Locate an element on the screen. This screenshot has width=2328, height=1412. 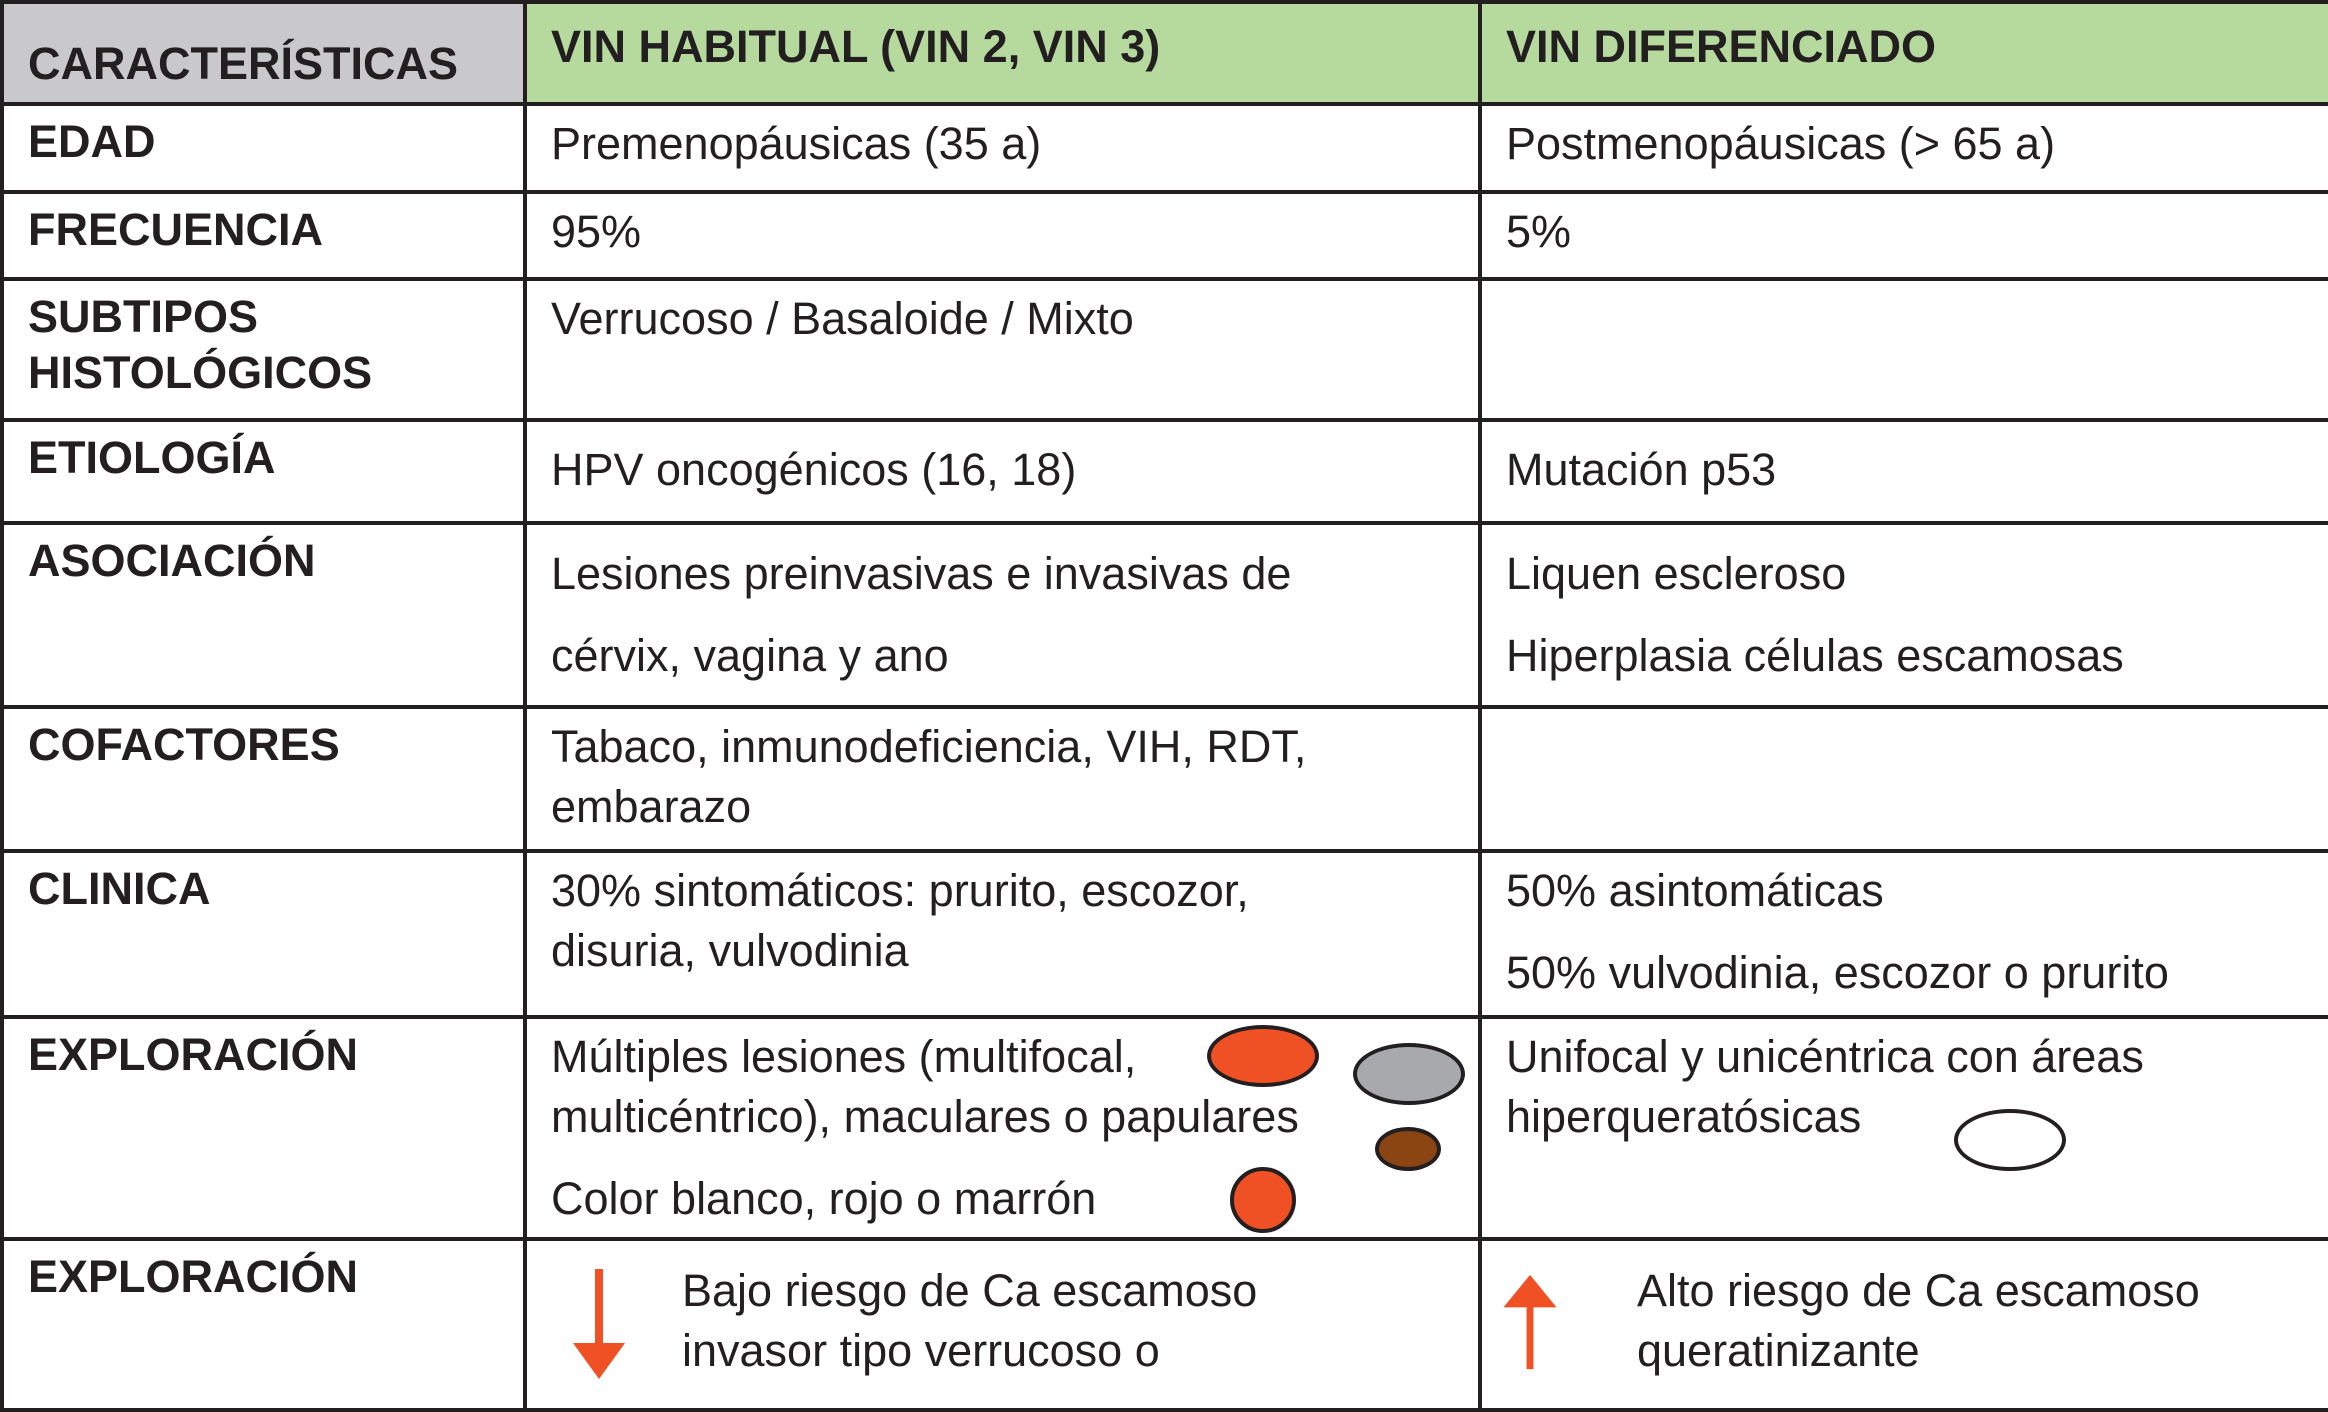
white-lesion-icon is located at coordinates (2010, 1140).